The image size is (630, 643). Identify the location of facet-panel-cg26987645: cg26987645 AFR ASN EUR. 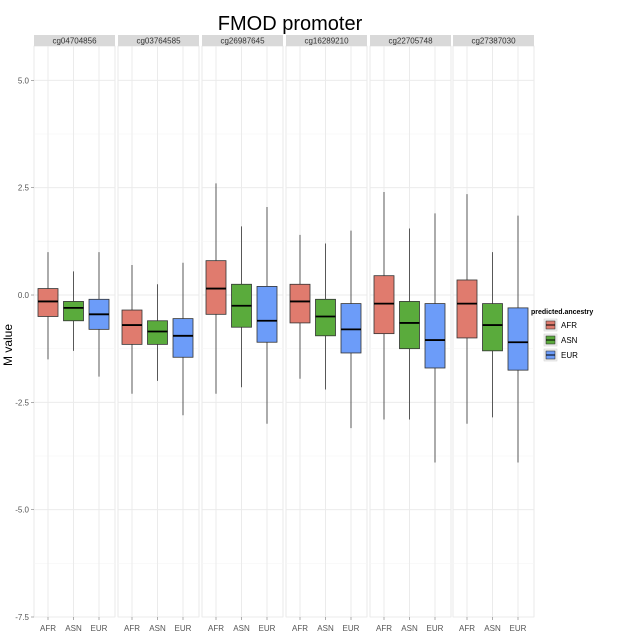
(242, 334).